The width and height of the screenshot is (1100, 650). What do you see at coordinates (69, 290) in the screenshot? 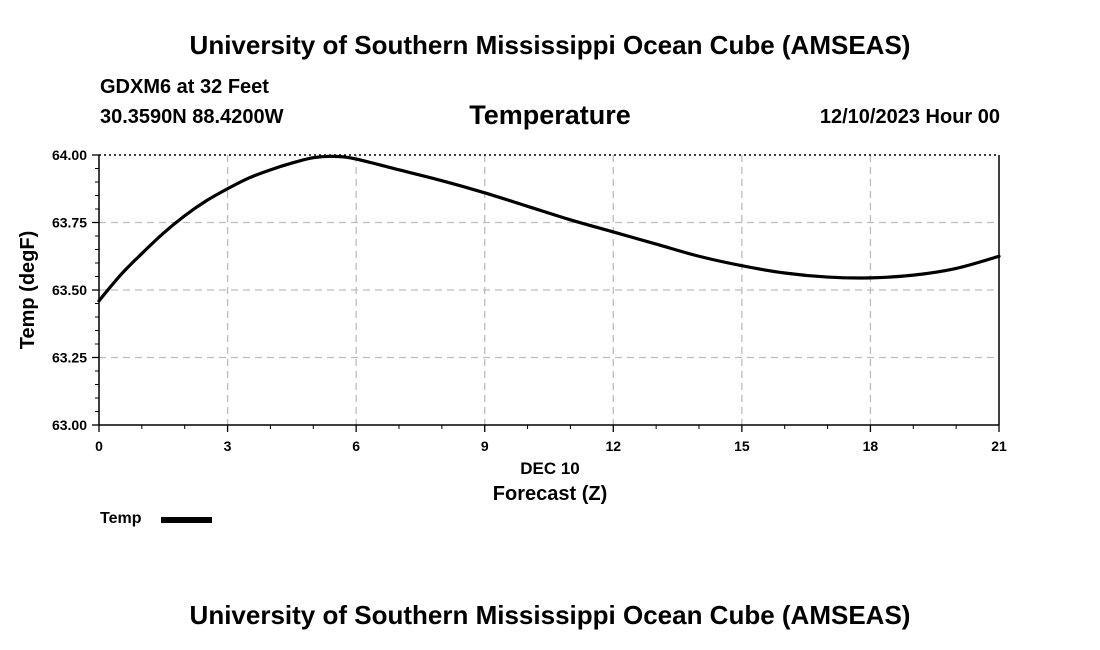
I see `y-tick-label: 63.50` at bounding box center [69, 290].